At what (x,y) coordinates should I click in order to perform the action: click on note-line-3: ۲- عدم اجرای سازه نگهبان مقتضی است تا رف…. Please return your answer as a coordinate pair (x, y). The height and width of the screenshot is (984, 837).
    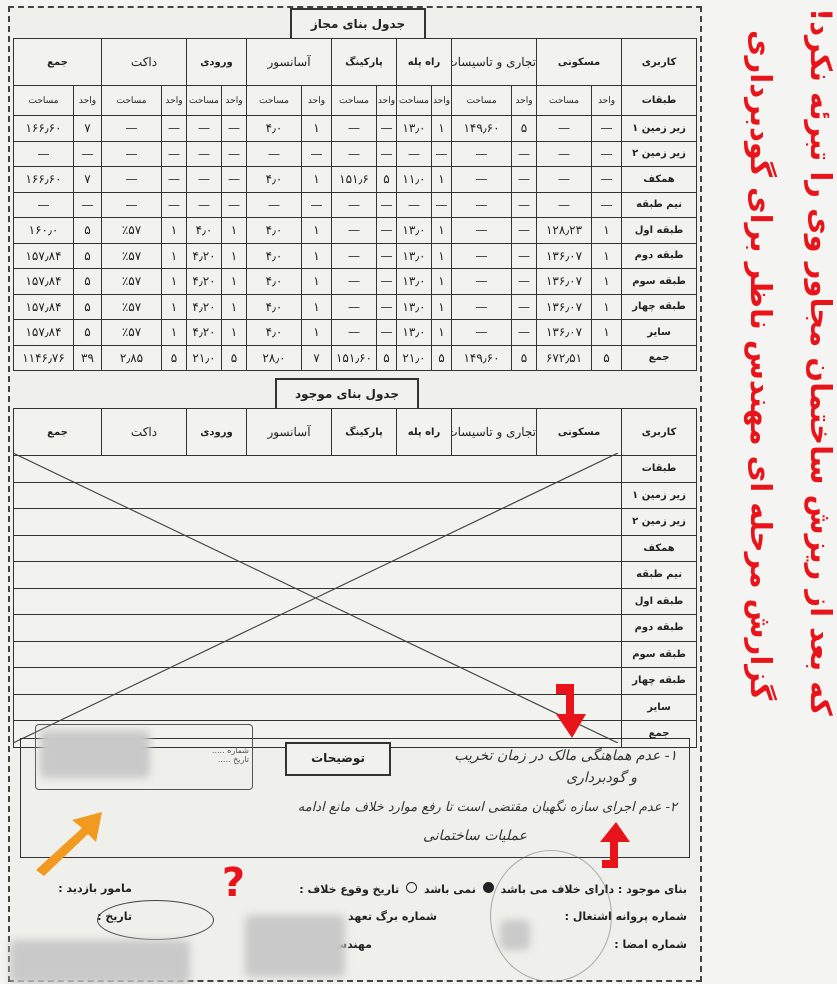
    Looking at the image, I should click on (487, 807).